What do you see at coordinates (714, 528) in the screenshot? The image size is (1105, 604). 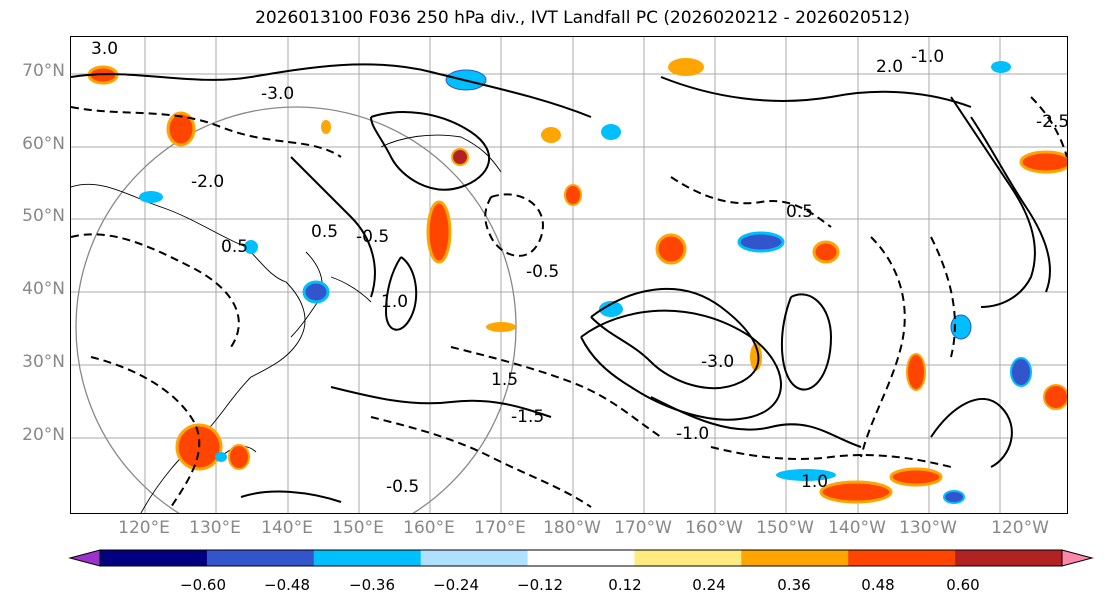 I see `lon-label: 160°W` at bounding box center [714, 528].